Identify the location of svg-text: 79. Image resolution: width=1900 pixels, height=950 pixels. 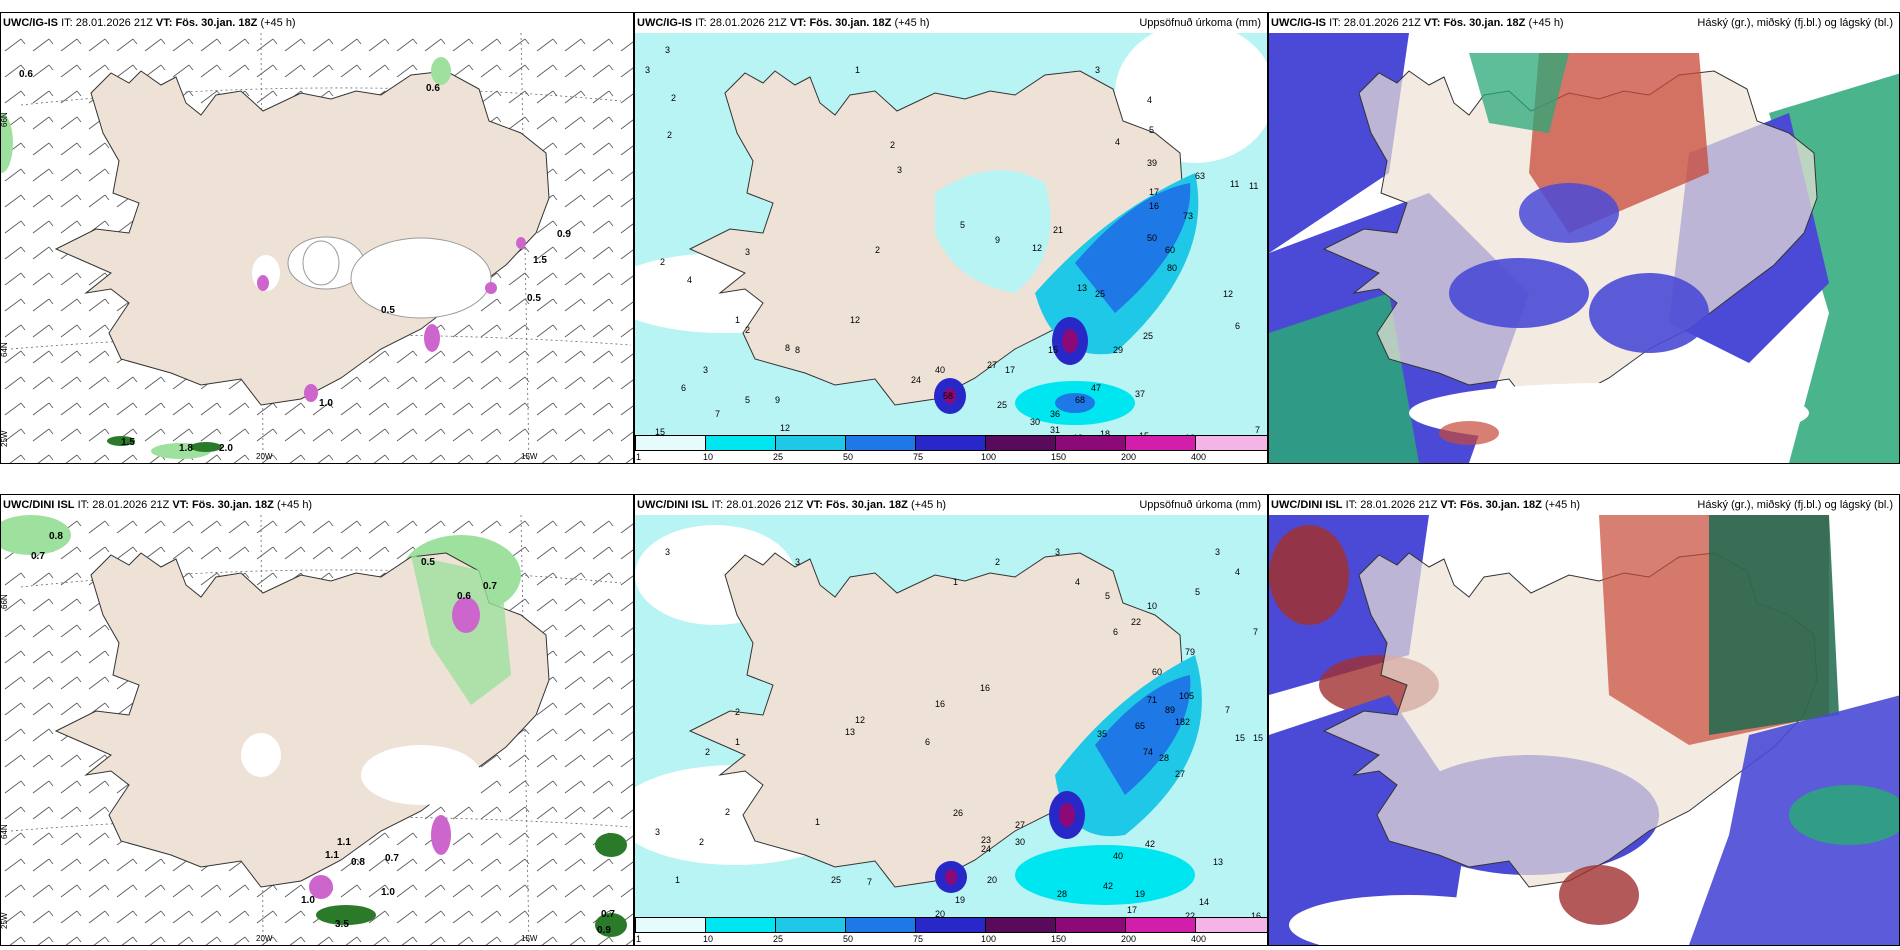
(1190, 652).